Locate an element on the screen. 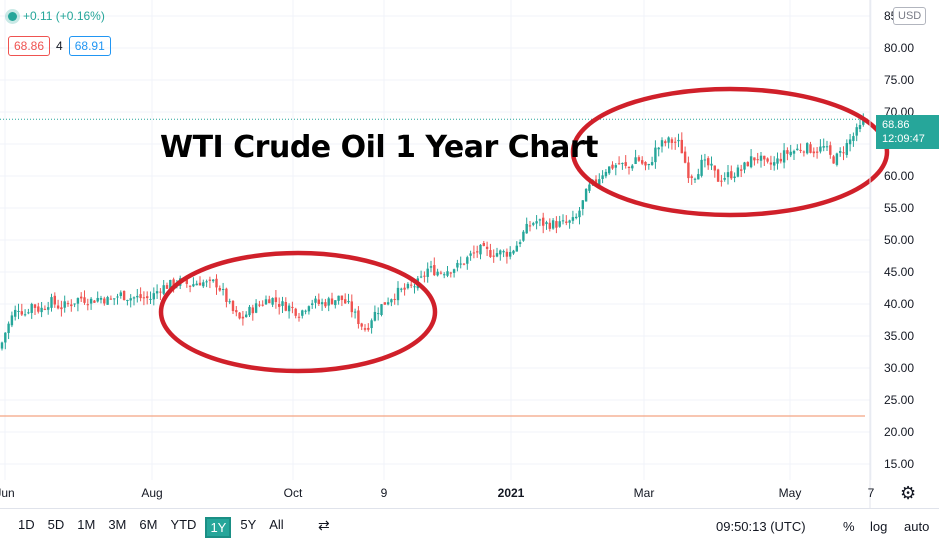  auto-toggle: auto is located at coordinates (917, 526).